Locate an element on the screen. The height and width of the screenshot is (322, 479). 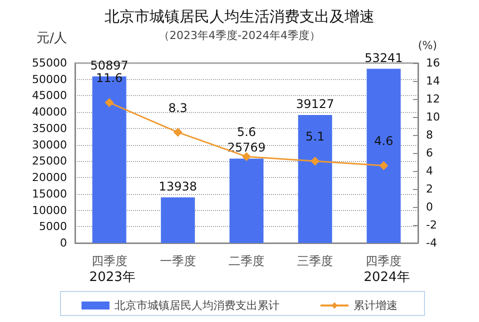
data-label: 53241 is located at coordinates (383, 57).